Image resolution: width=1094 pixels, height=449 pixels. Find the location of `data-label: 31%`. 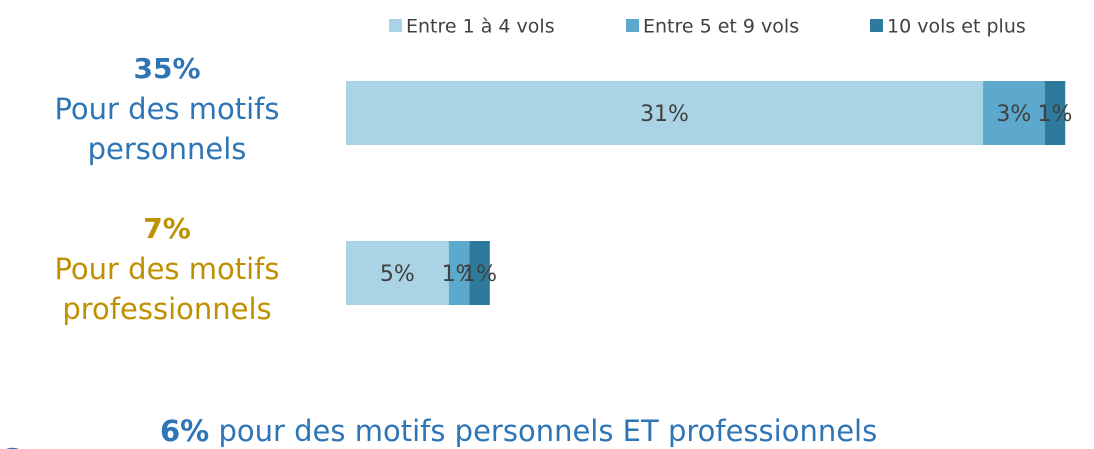

data-label: 31% is located at coordinates (664, 114).